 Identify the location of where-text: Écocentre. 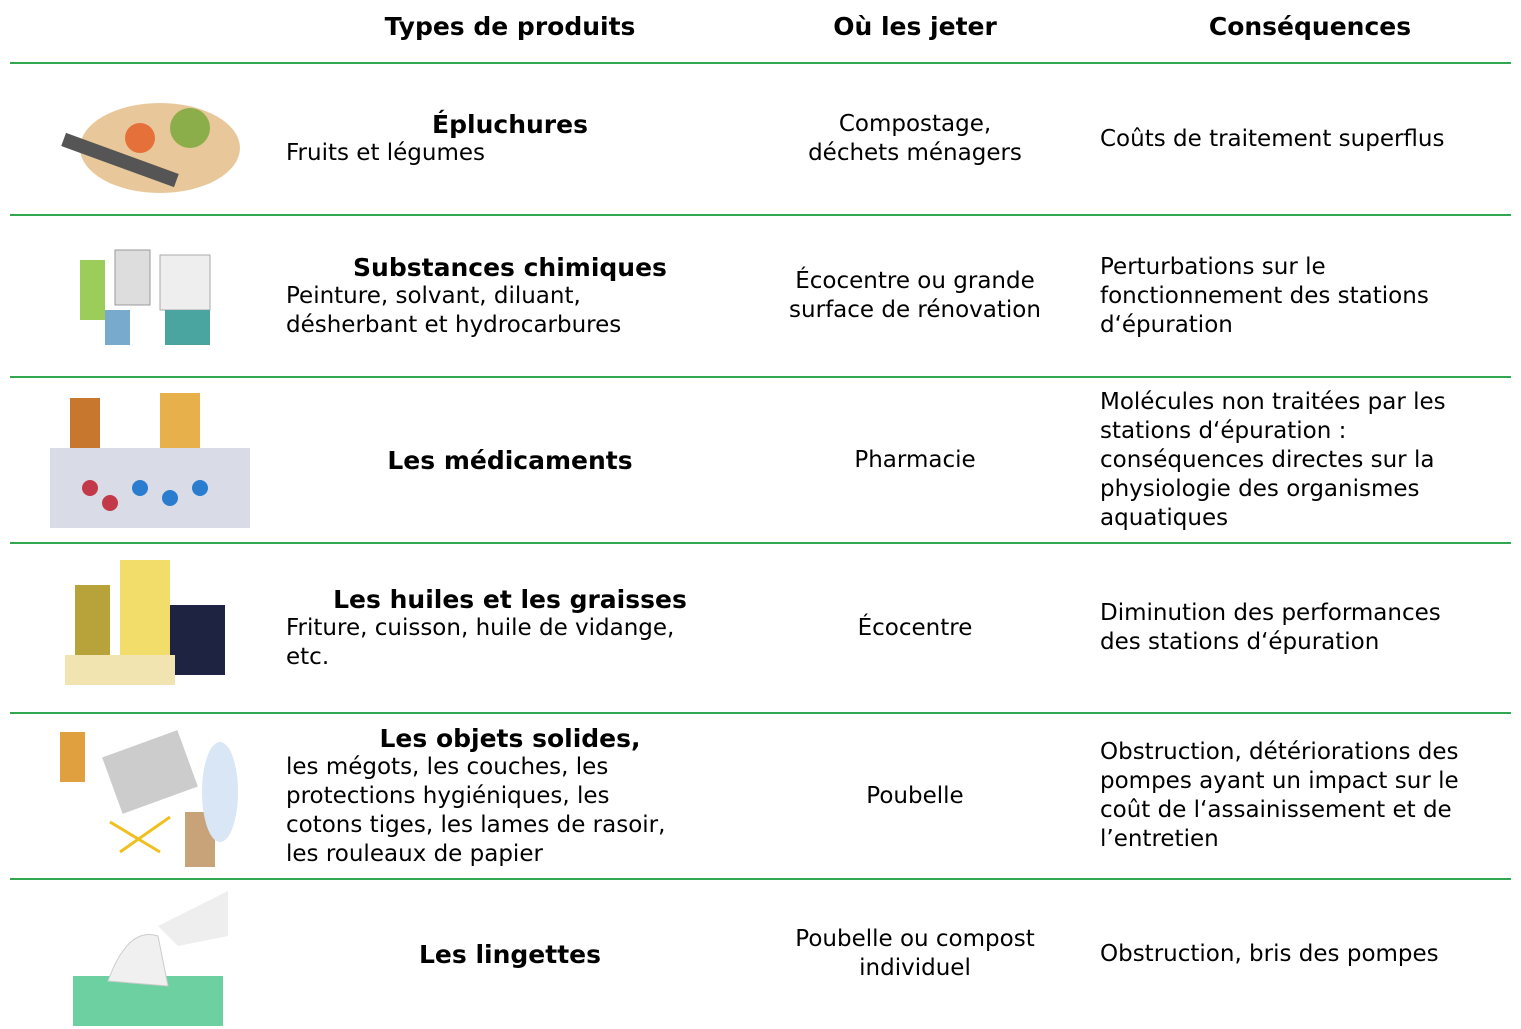
(915, 627).